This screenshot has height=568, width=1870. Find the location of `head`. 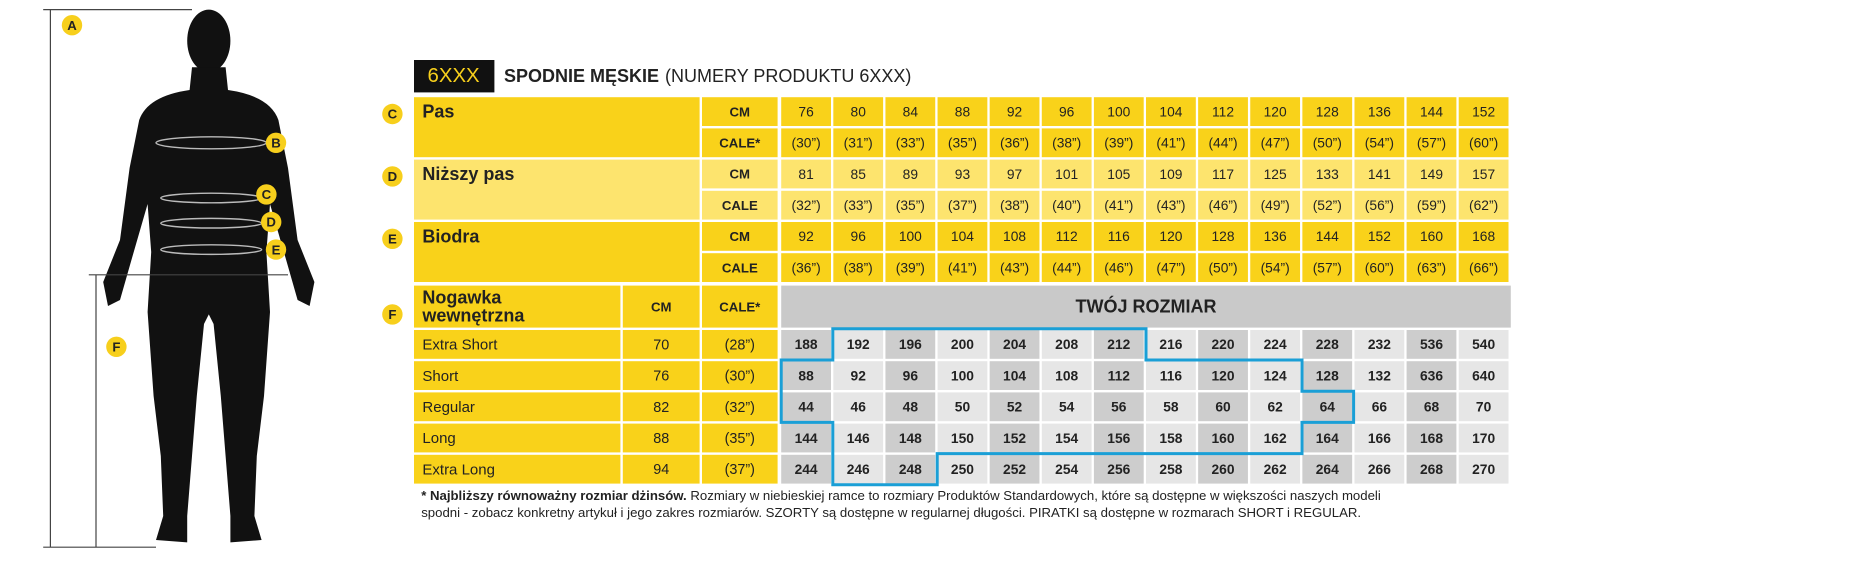

head is located at coordinates (209, 41).